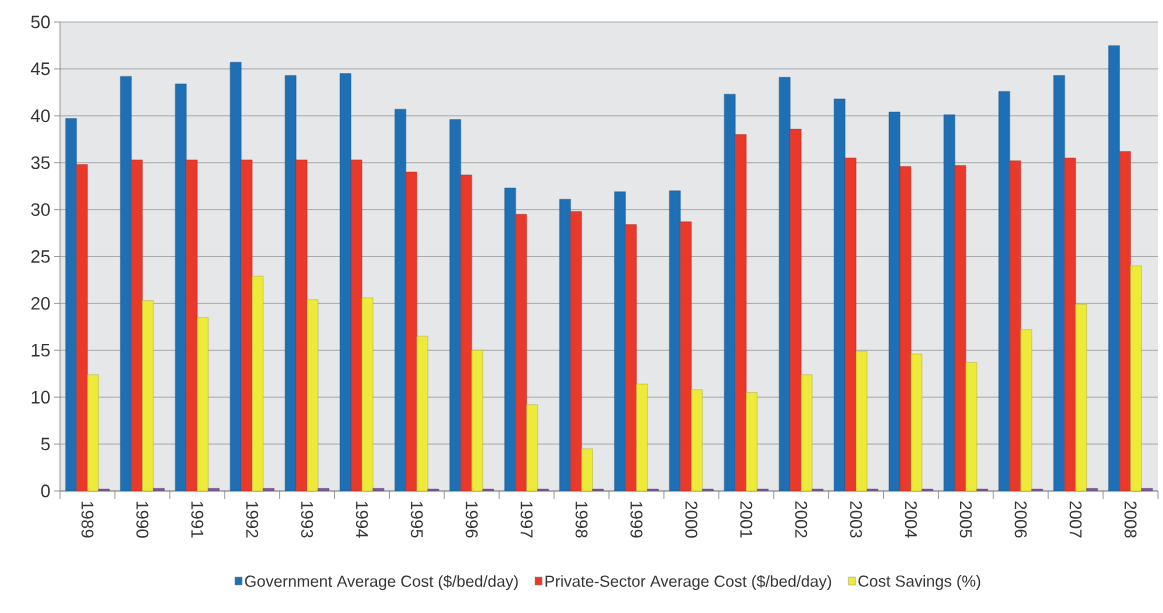 The image size is (1163, 613). Describe the element at coordinates (40, 397) in the screenshot. I see `y-tick-label: 10` at that location.